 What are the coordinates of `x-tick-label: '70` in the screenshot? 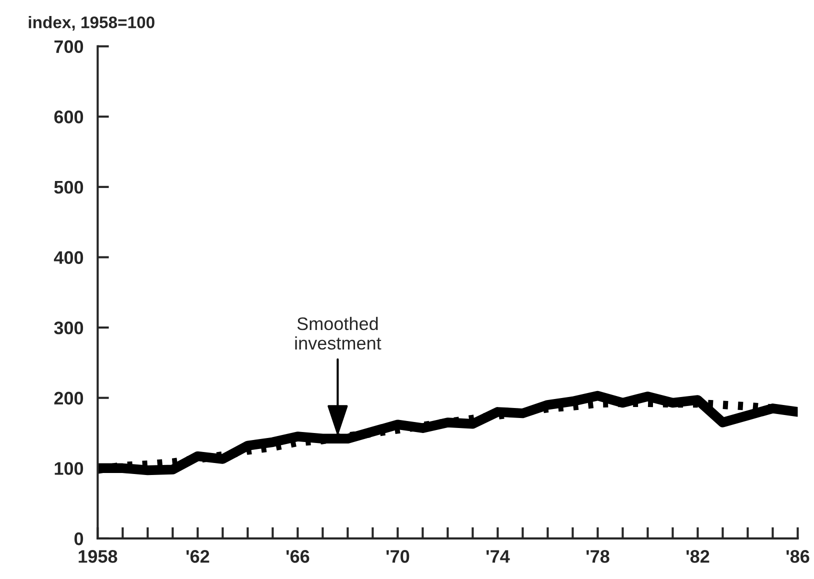 It's located at (398, 556).